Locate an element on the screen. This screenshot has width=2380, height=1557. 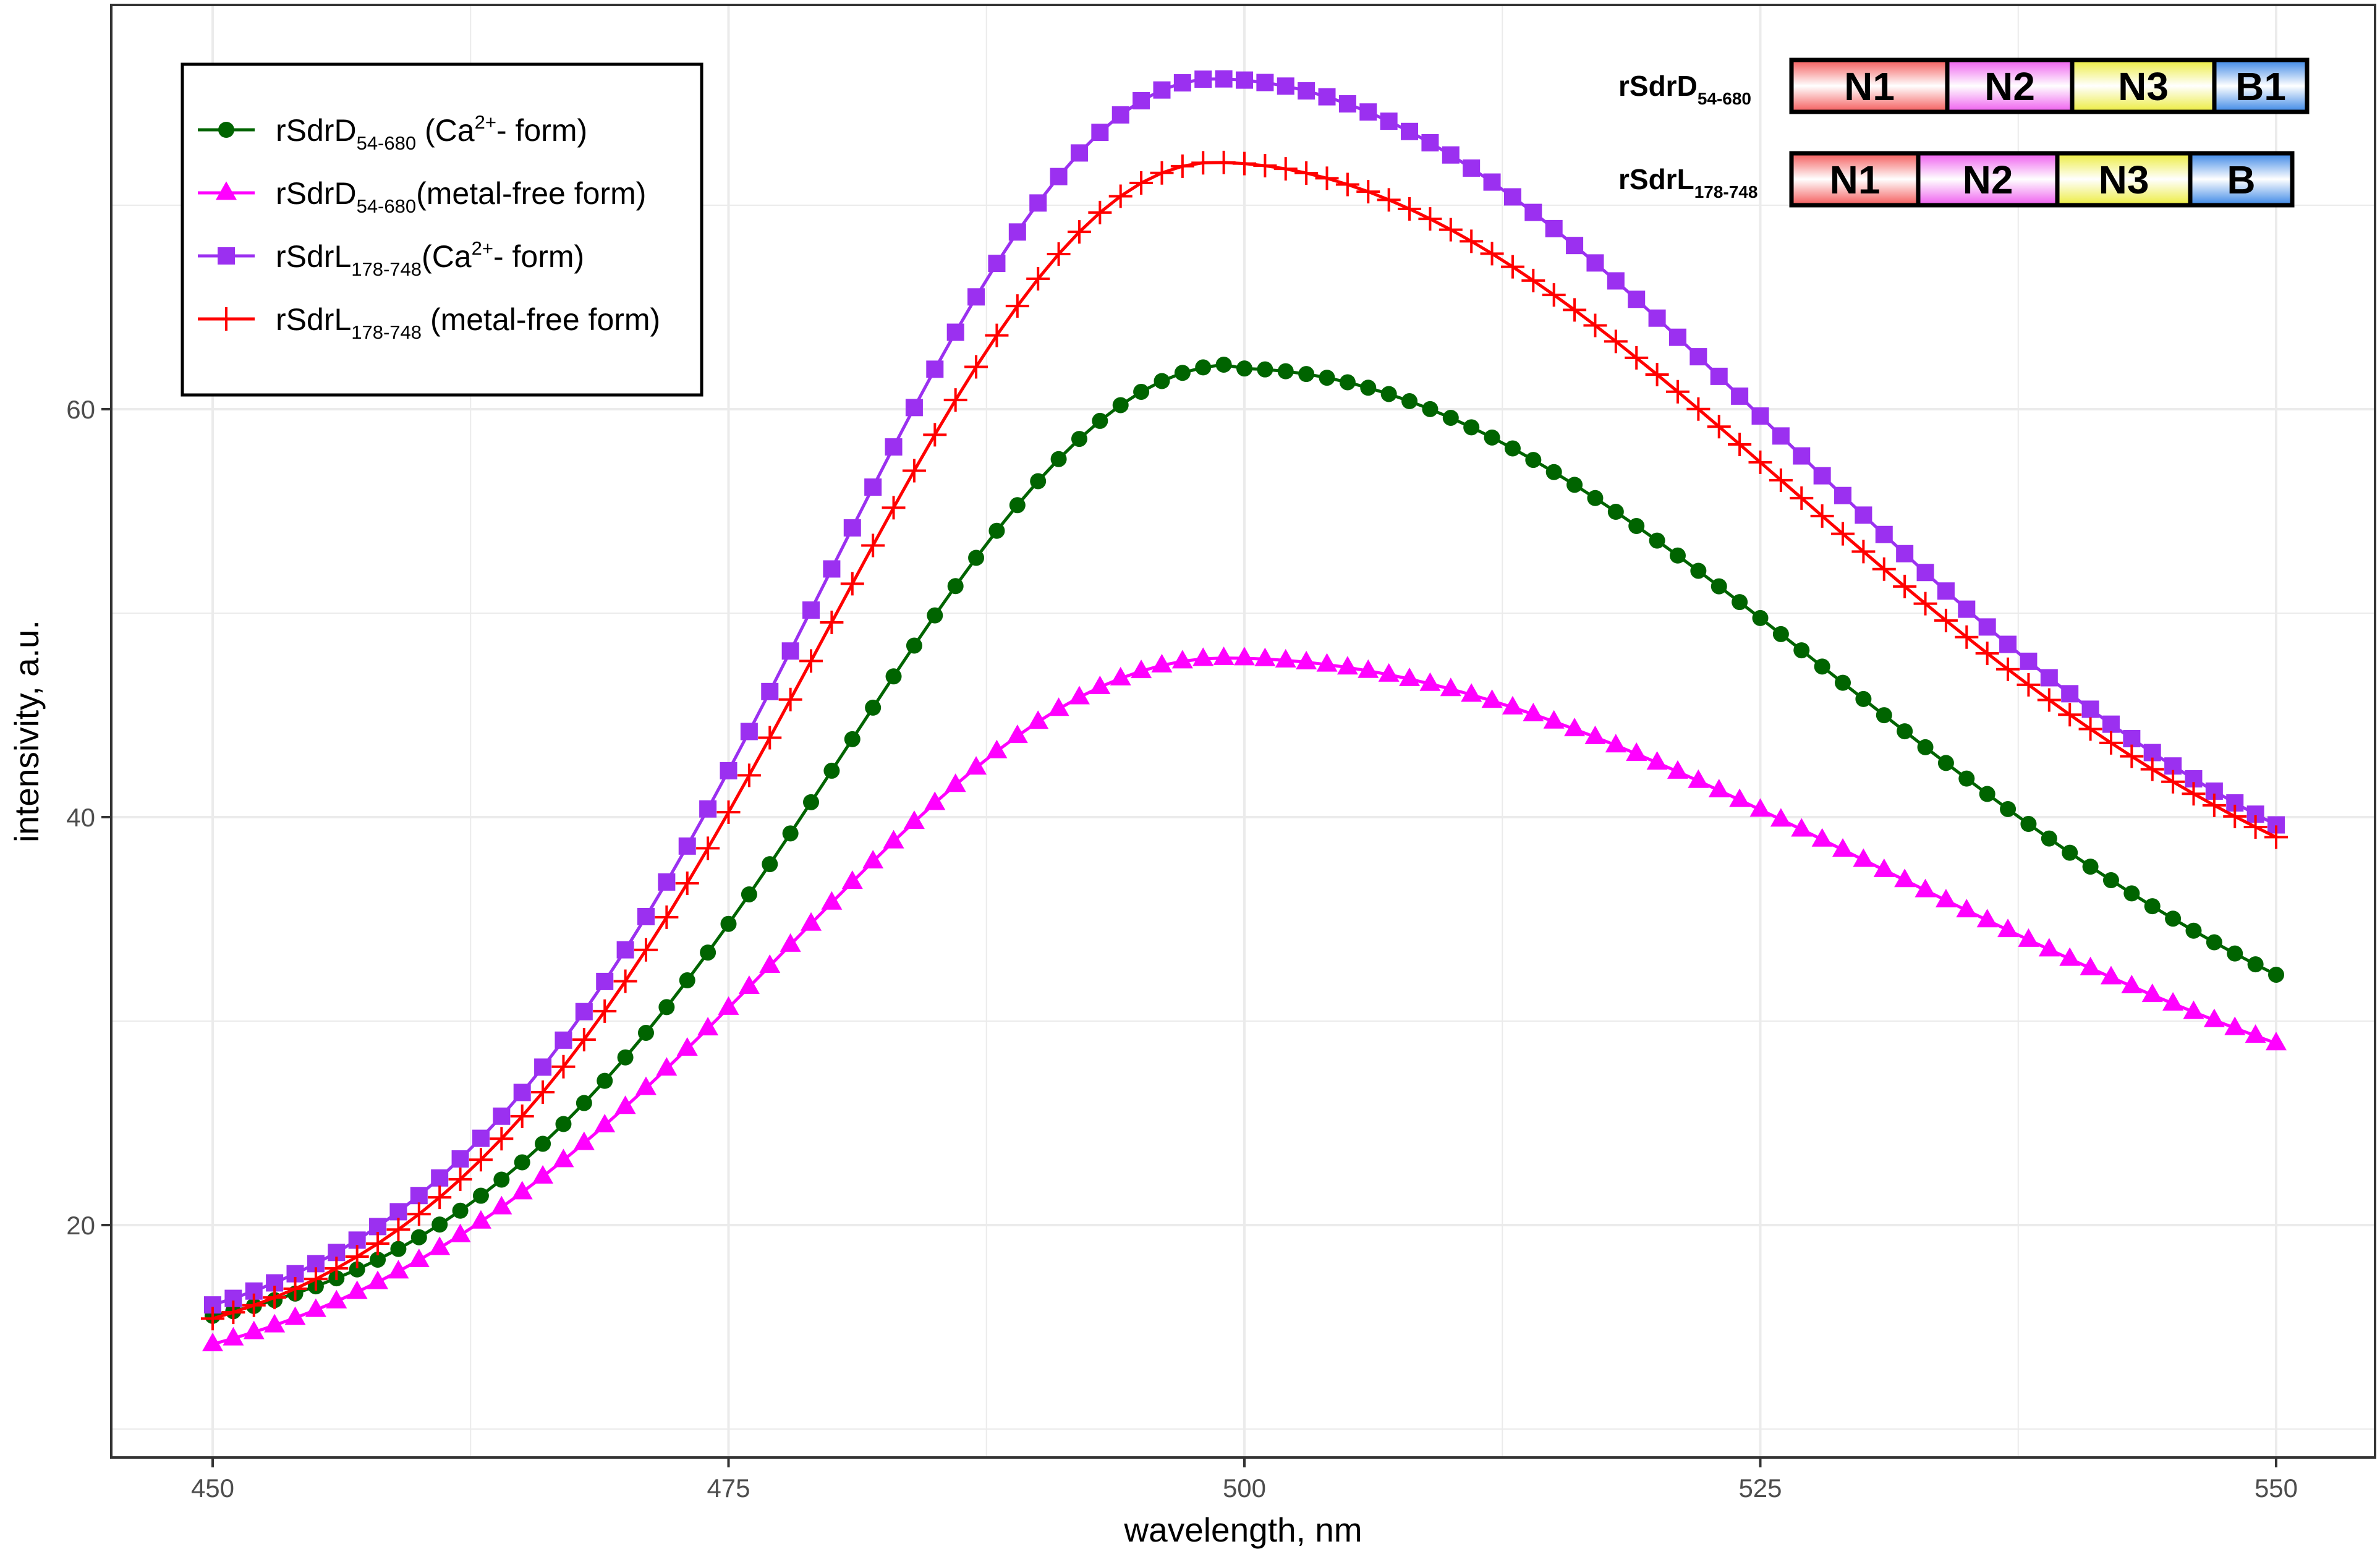
y-tick-label: 40 is located at coordinates (80, 817).